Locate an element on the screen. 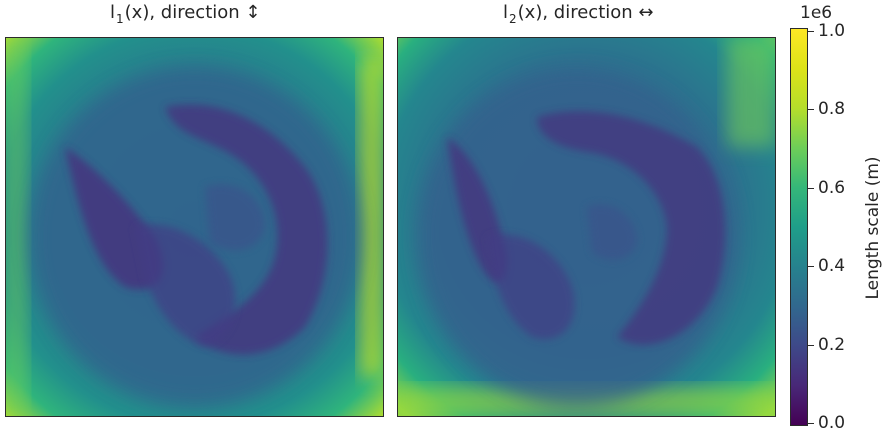 The width and height of the screenshot is (887, 434). panel-1-title-sub: 1 is located at coordinates (120, 19).